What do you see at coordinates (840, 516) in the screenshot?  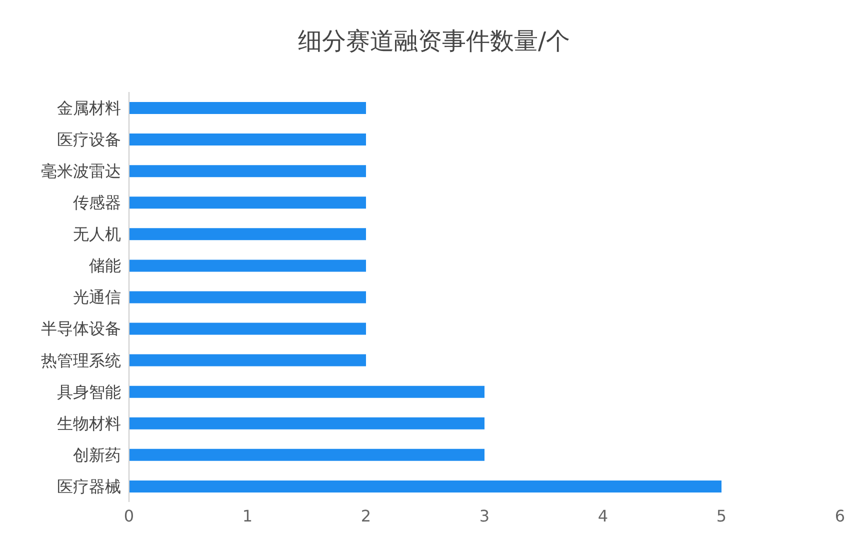 I see `x-tick-label: 6` at bounding box center [840, 516].